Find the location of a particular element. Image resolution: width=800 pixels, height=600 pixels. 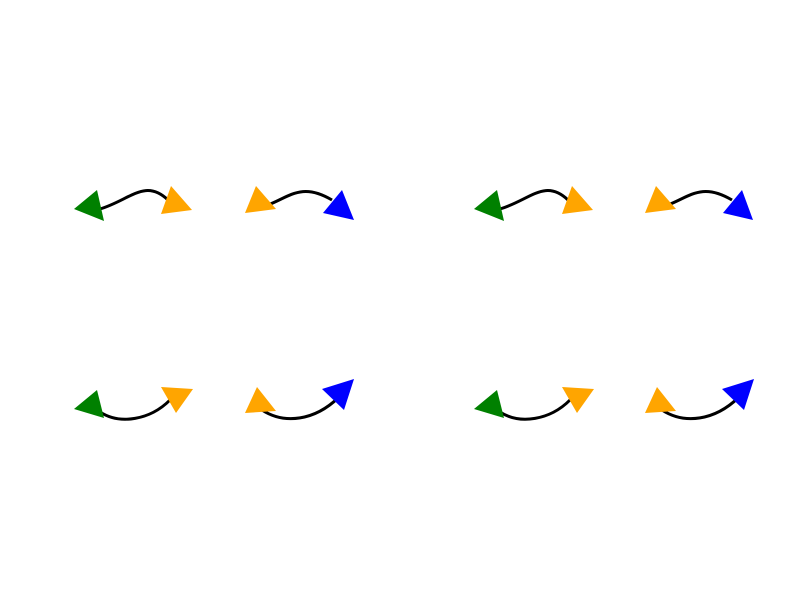

arrow-row1-col2 is located at coordinates (299, 203).